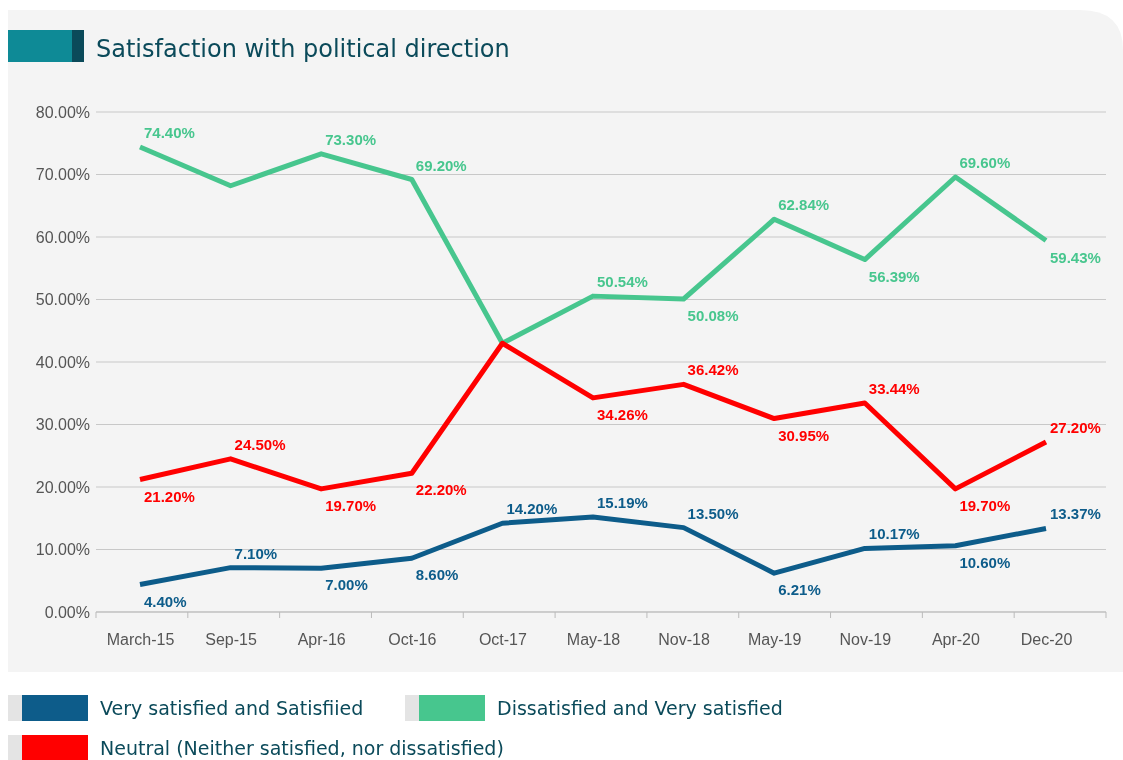 The image size is (1123, 760). I want to click on legend-label: Neutral (Neither satisfied, nor dissatisfied), so click(302, 748).